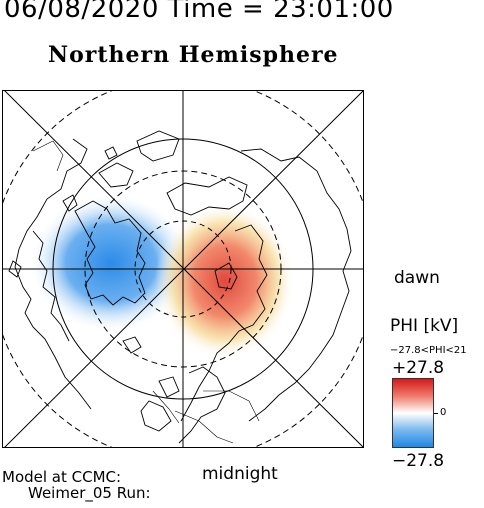 The width and height of the screenshot is (484, 508). Describe the element at coordinates (418, 368) in the screenshot. I see `colorbar-max-label: +27.8` at that location.